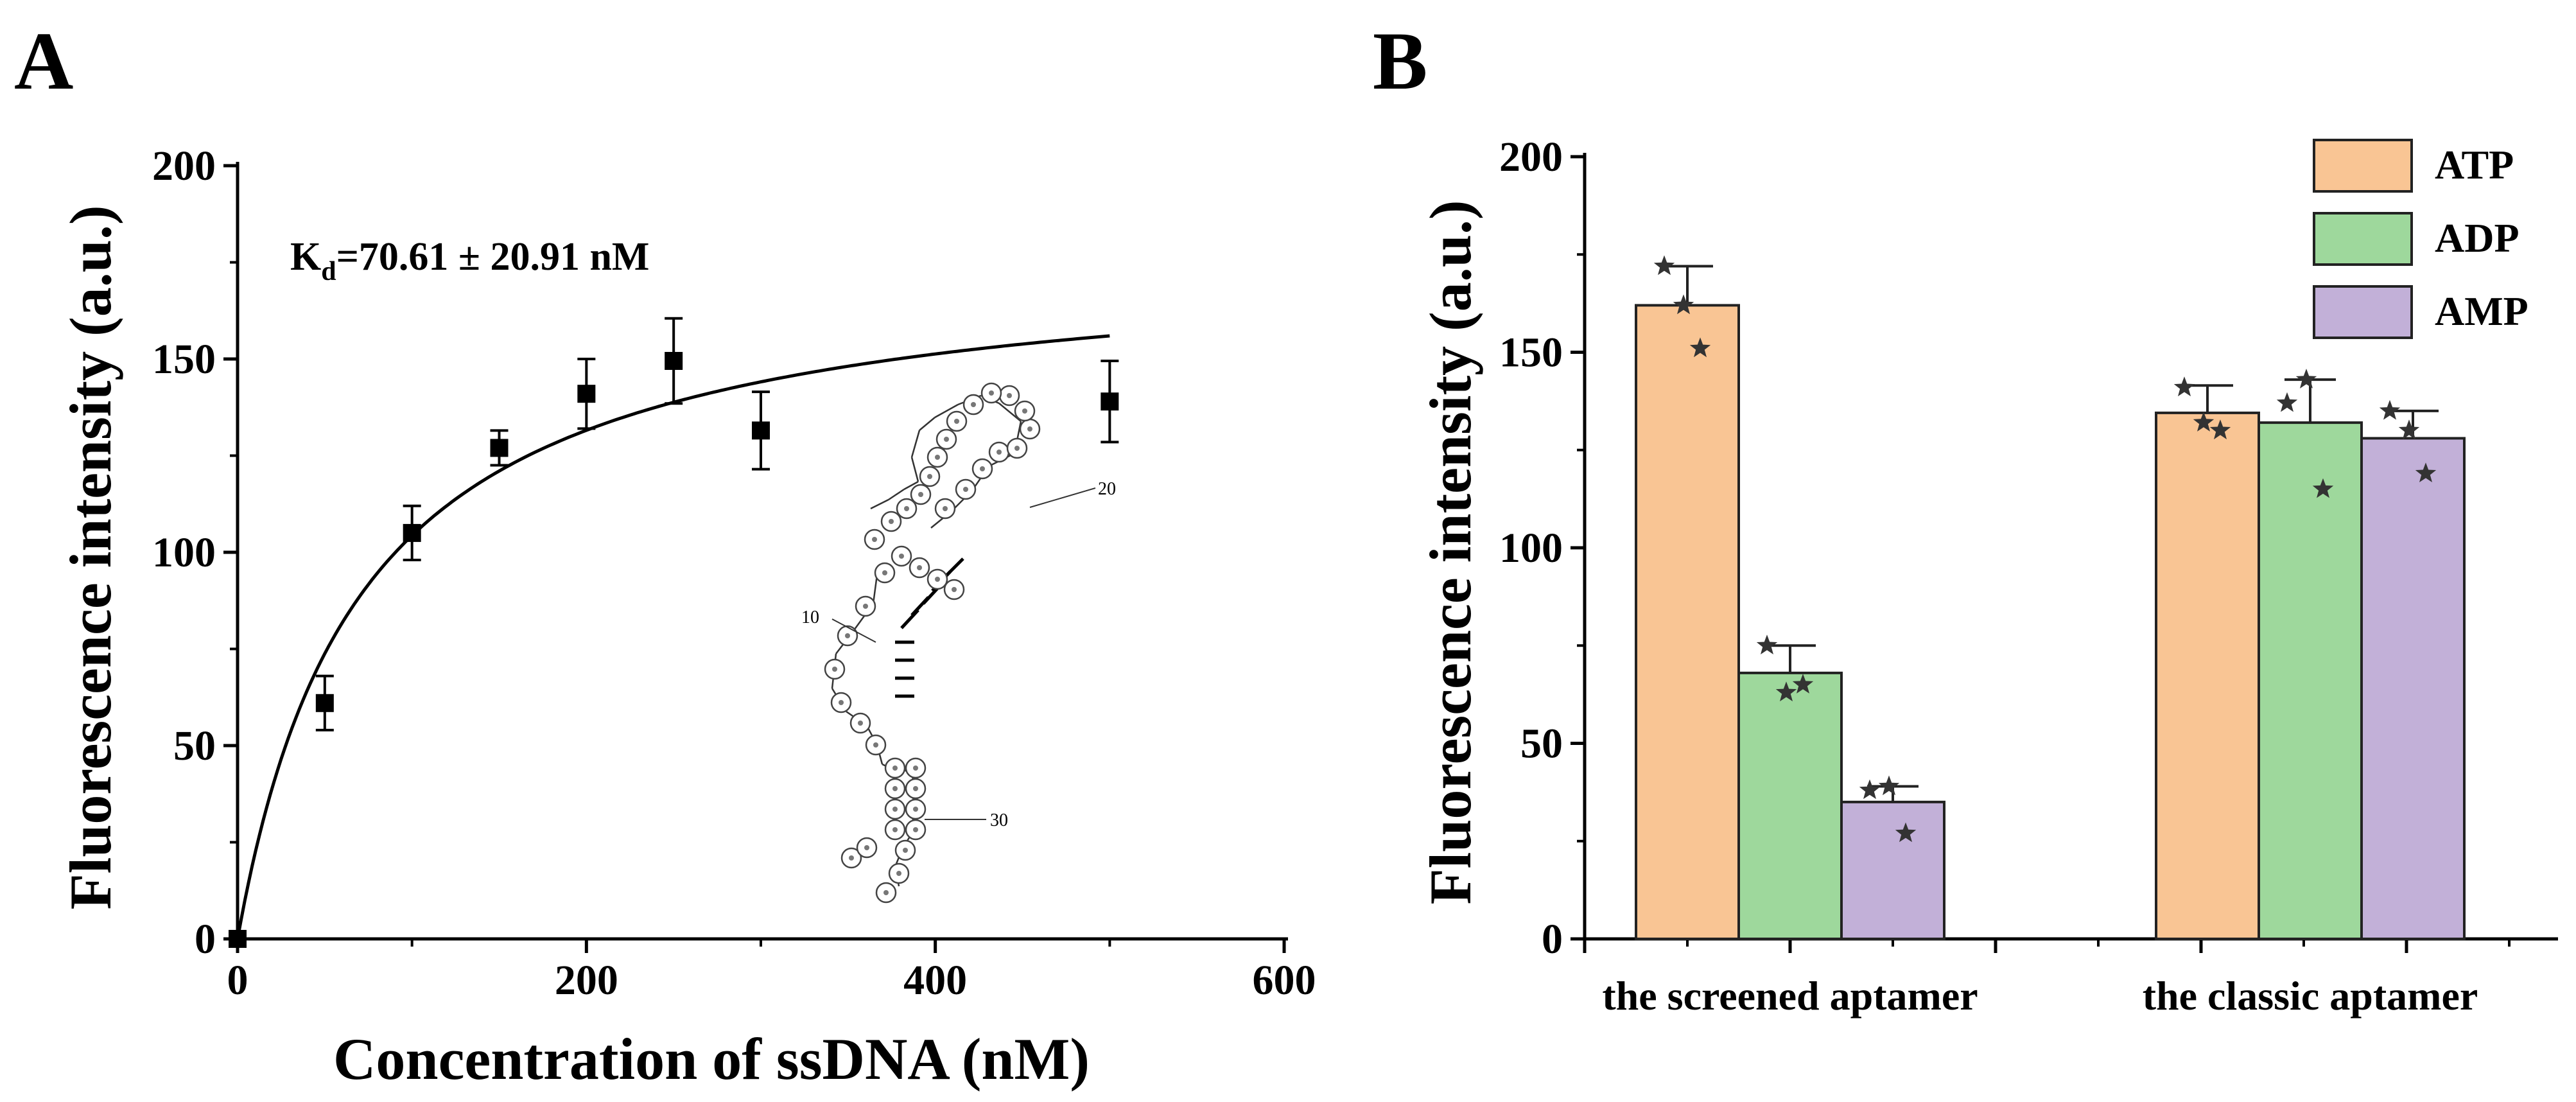  Describe the element at coordinates (2310, 996) in the screenshot. I see `panel-b-category-label: the classic aptamer` at that location.